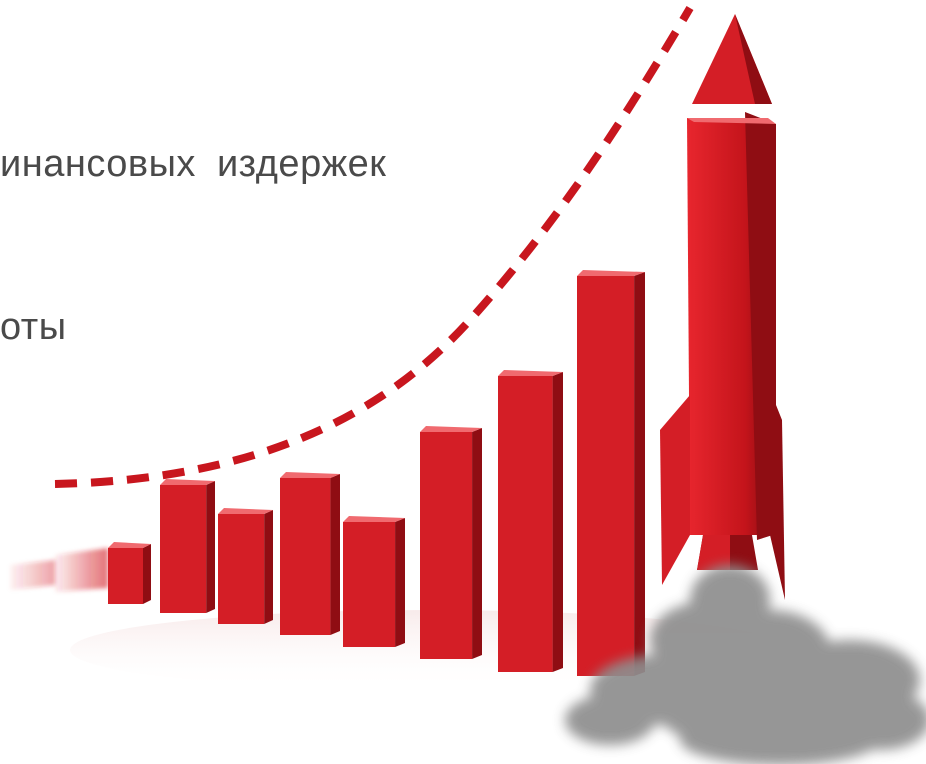  I want to click on rocket-fin-left, so click(675, 490).